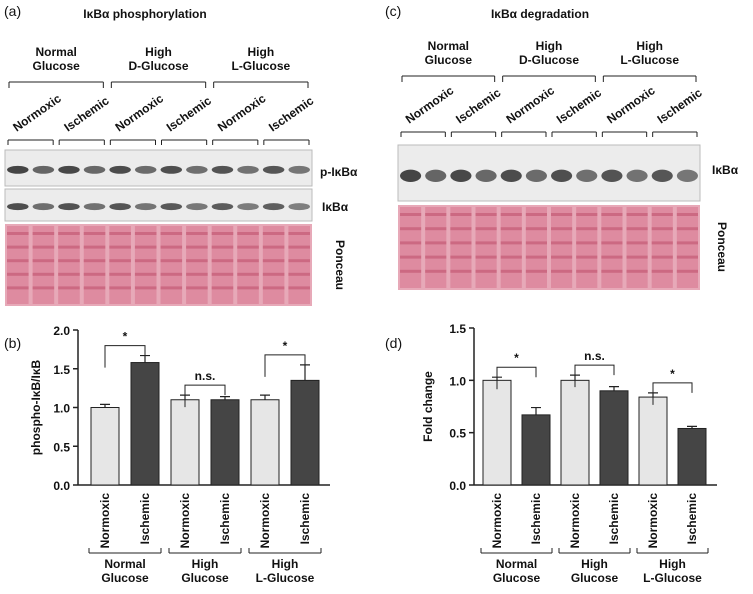  I want to click on row-label: Ponceau, so click(722, 247).